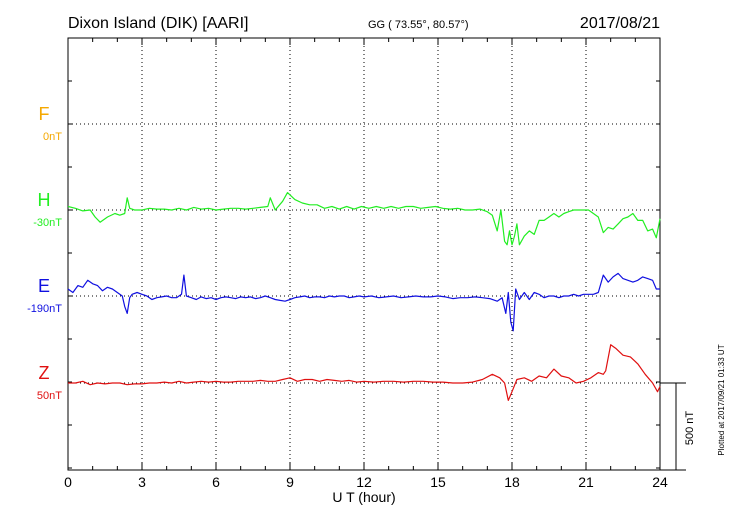  Describe the element at coordinates (290, 482) in the screenshot. I see `x-tick-label: 9` at that location.